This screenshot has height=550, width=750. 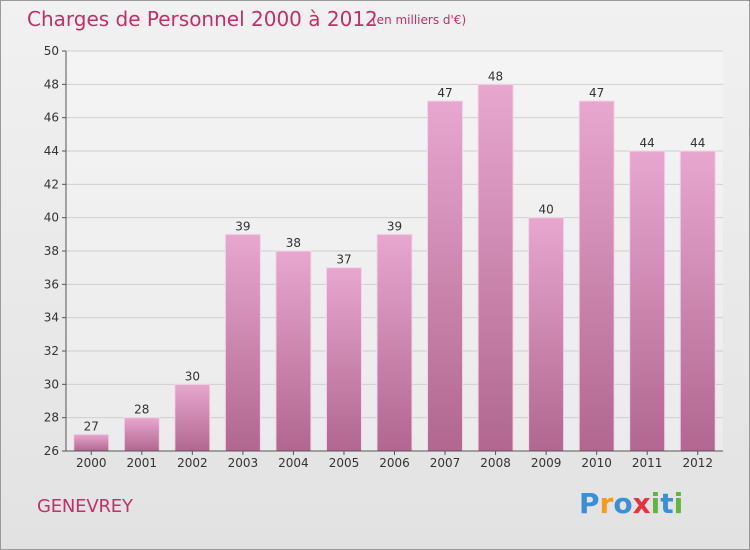 I want to click on x-tick-label: 2002, so click(x=192, y=463).